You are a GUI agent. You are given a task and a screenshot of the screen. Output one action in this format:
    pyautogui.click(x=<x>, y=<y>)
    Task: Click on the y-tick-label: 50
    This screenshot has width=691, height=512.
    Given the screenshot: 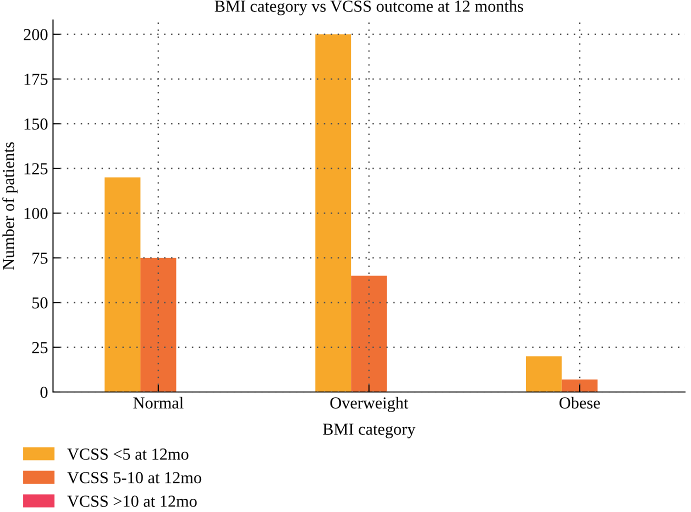 What is the action you would take?
    pyautogui.click(x=40, y=303)
    